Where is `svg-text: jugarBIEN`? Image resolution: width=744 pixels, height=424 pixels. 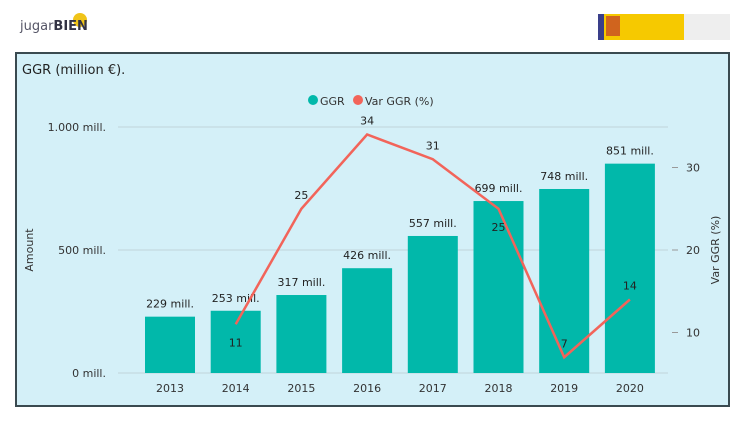
svg-text: jugarBIEN is located at coordinates (53, 26).